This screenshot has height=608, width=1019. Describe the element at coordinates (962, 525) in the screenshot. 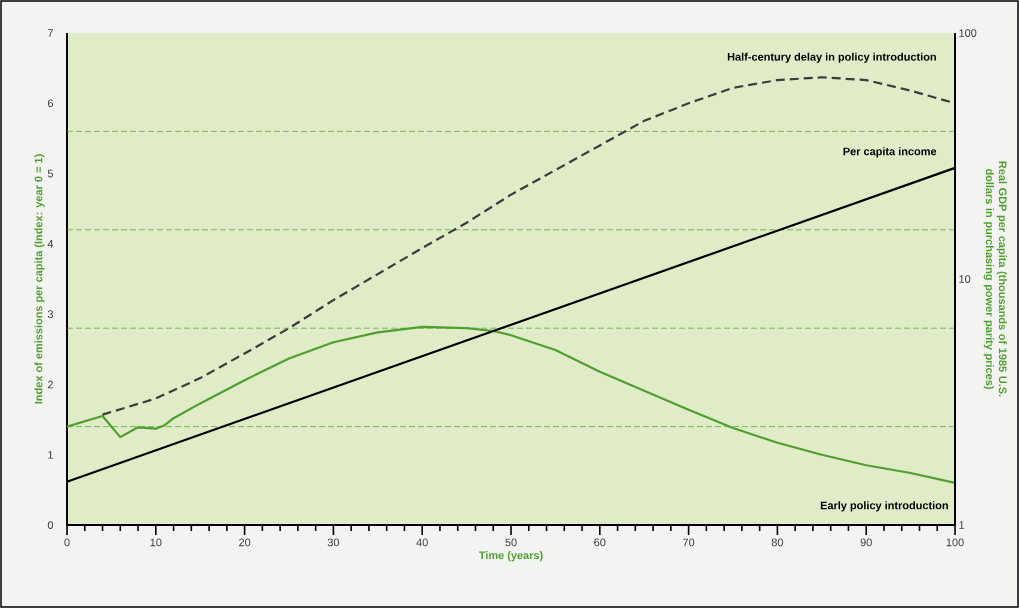

I see `y2-tick-label: 1` at that location.